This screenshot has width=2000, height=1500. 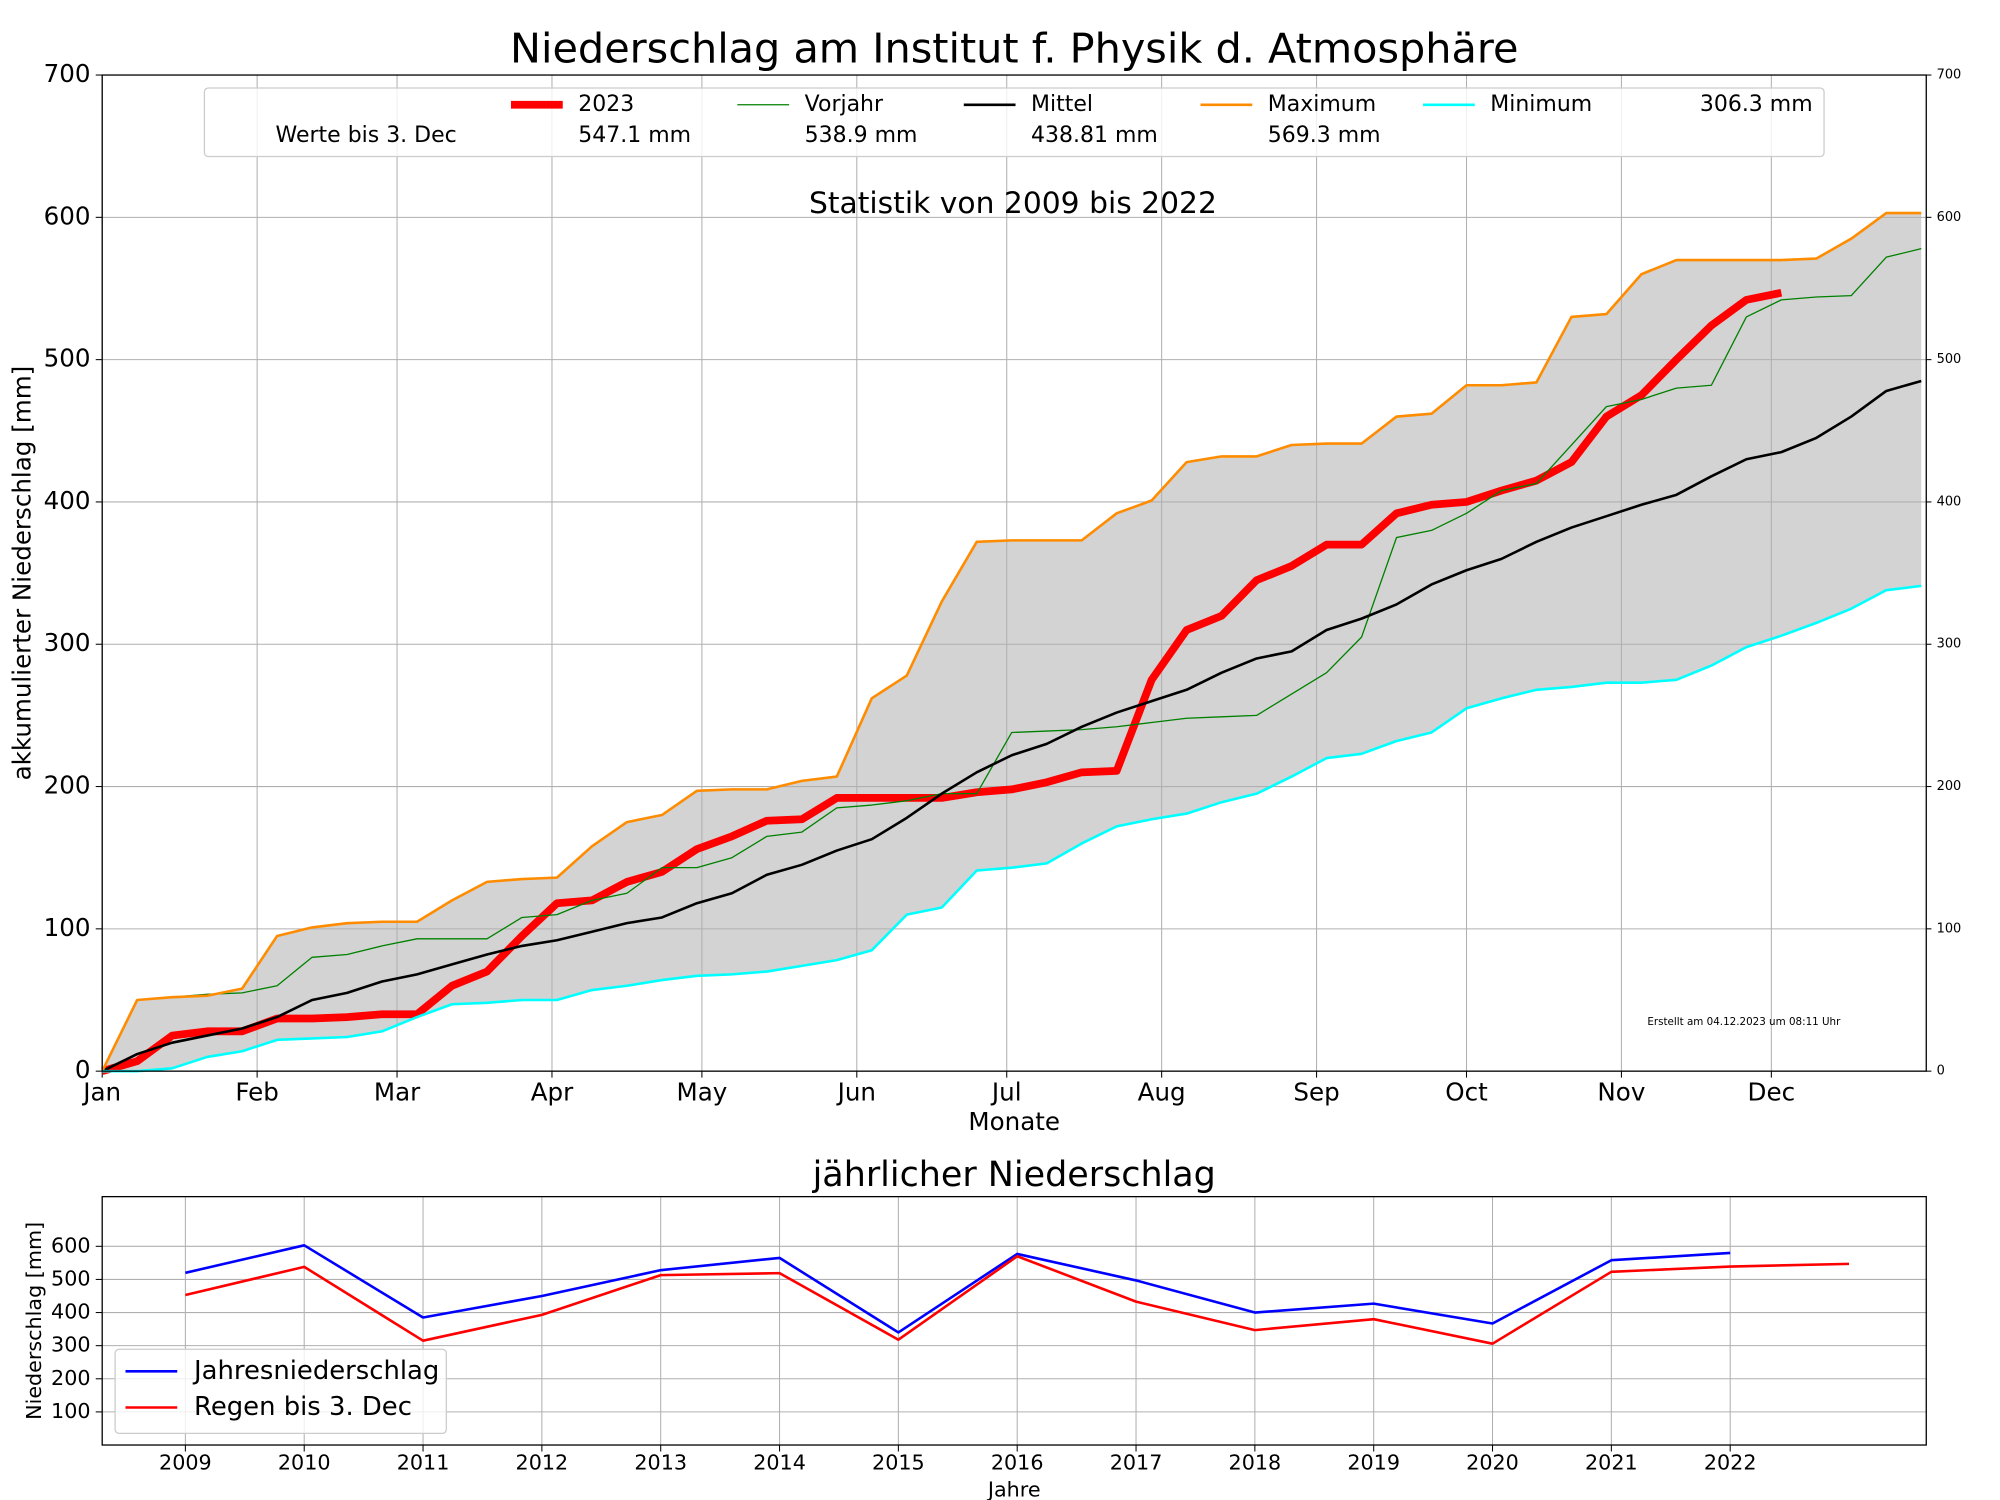 I want to click on x-tick-label: 2019, so click(x=1373, y=1463).